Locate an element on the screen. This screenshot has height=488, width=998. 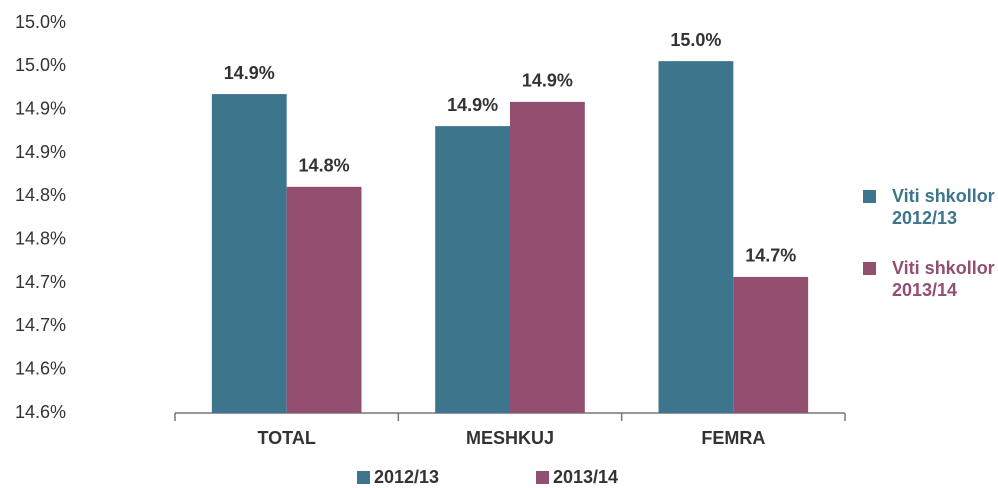
data-label: 14.8% is located at coordinates (324, 166).